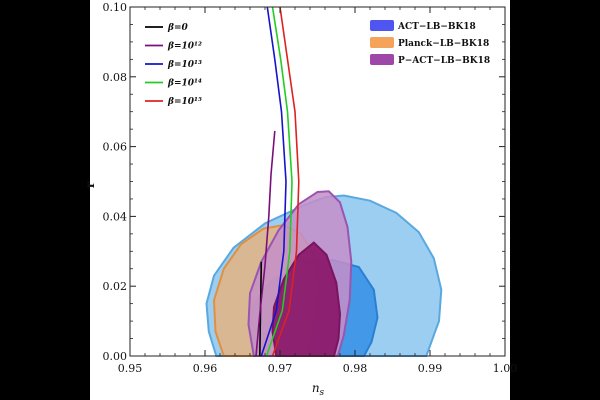 The image size is (600, 400). I want to click on x-tick-label: 0.95, so click(130, 368).